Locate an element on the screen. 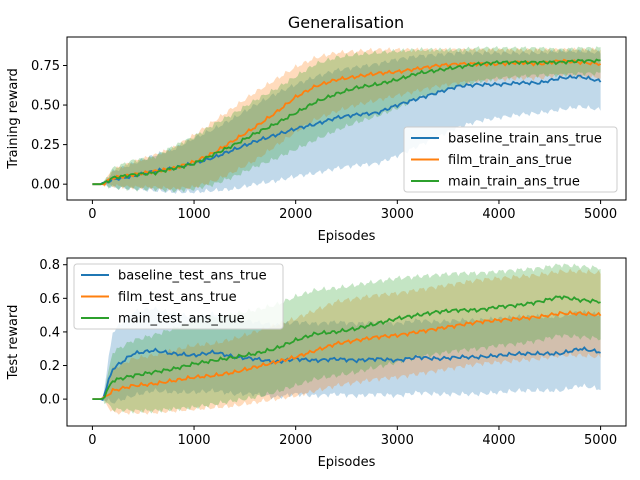 The image size is (640, 480). y-tick-label: 0.25 is located at coordinates (45, 145).